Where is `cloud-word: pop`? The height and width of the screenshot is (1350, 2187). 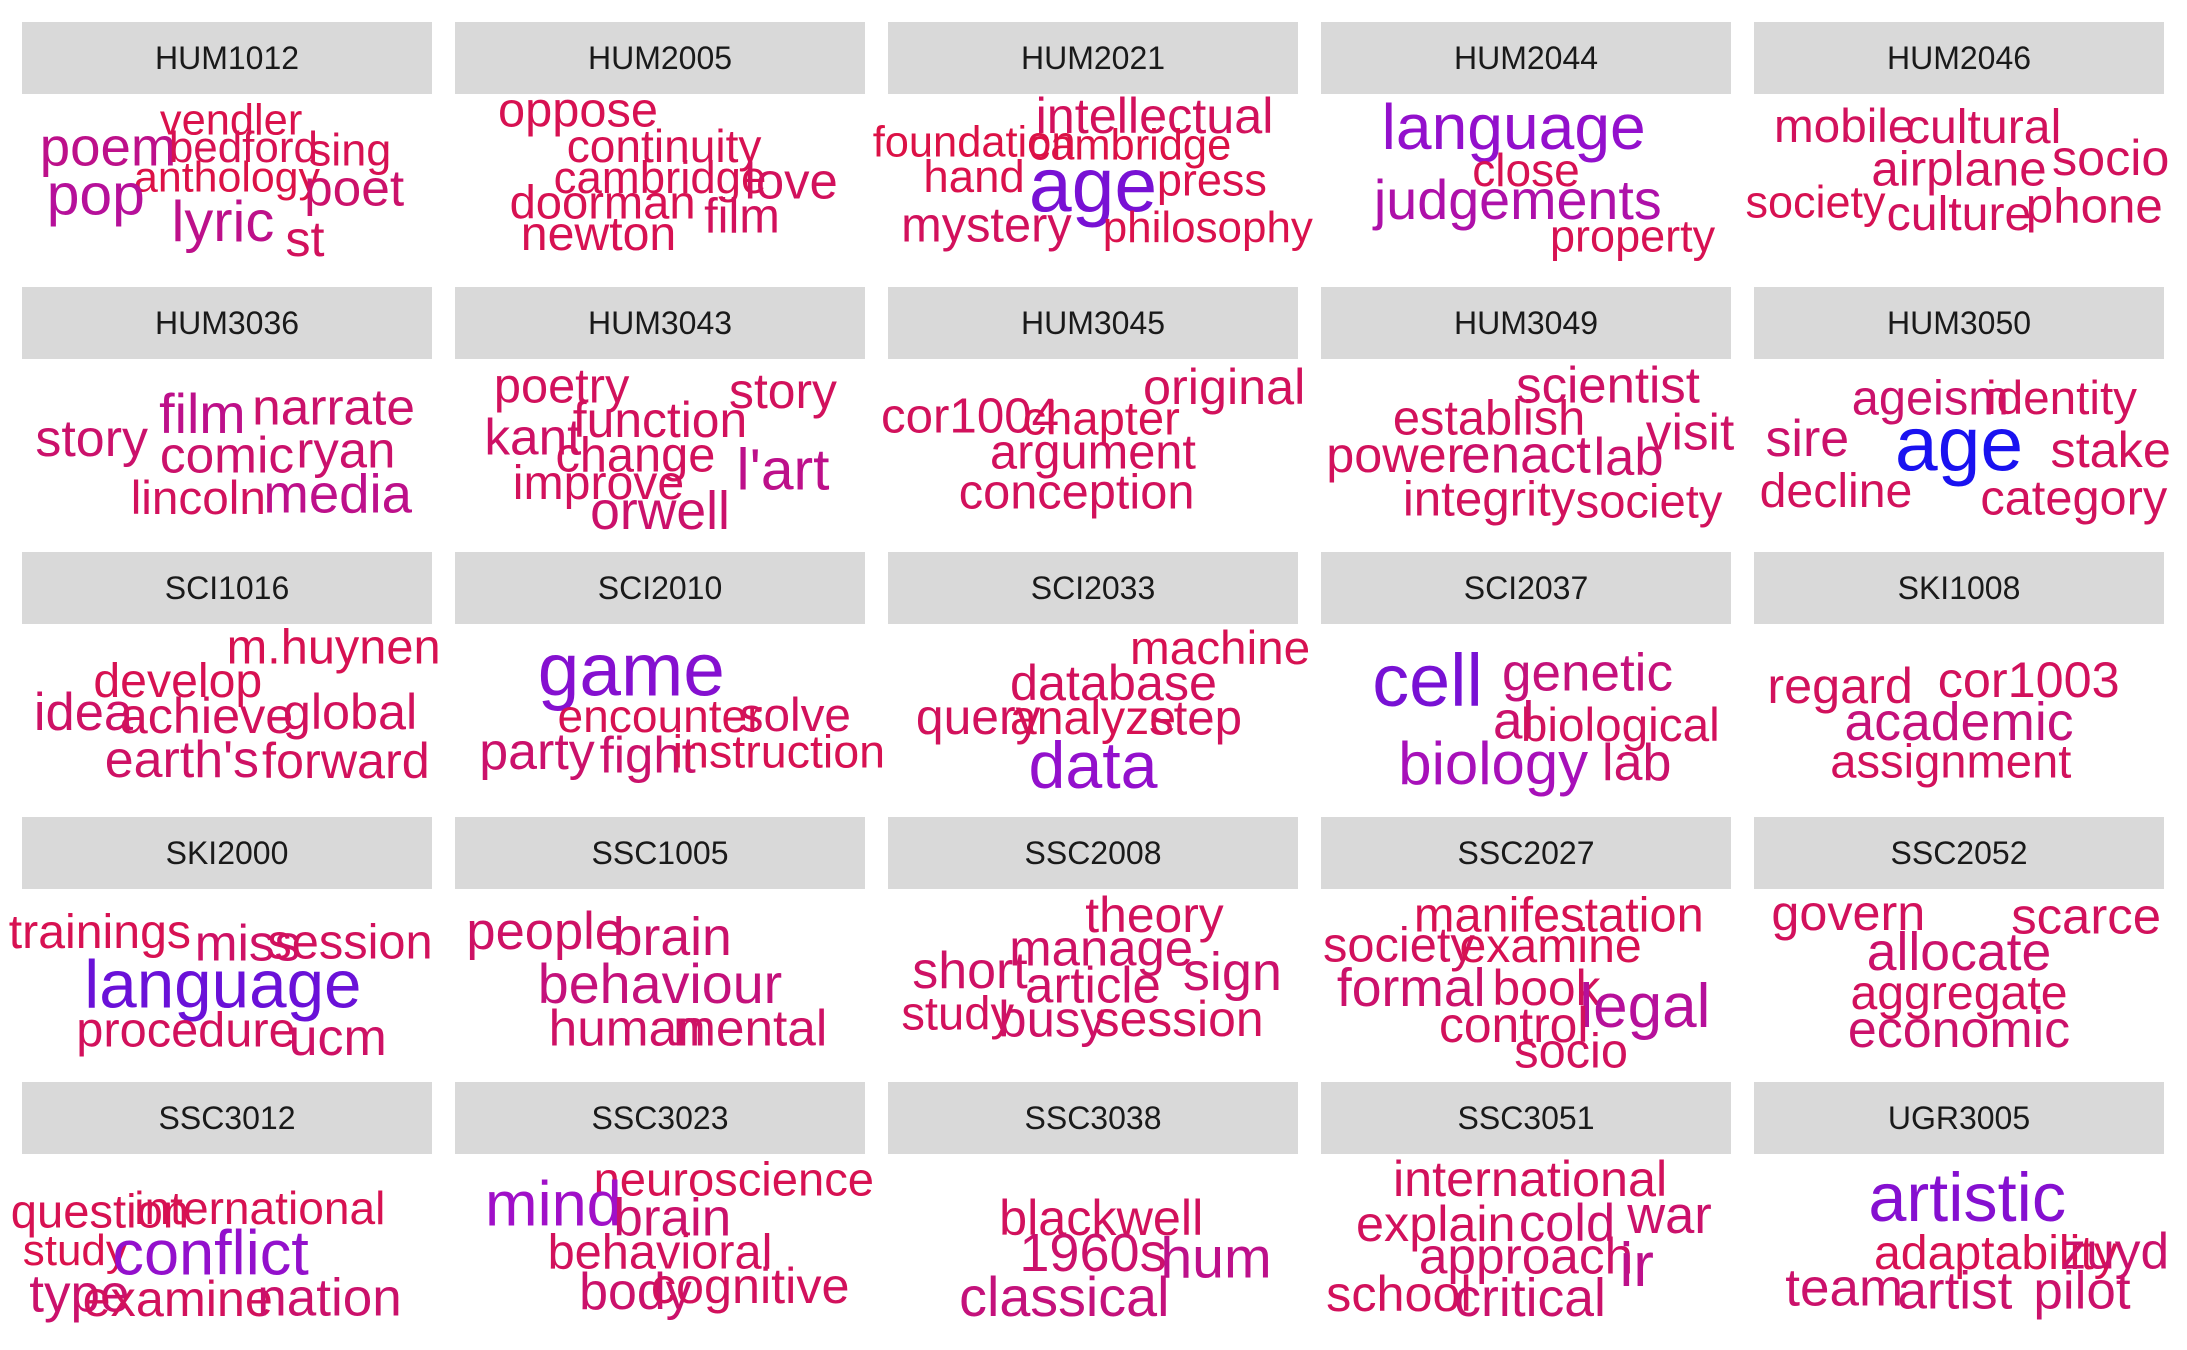
cloud-word: pop is located at coordinates (95, 195).